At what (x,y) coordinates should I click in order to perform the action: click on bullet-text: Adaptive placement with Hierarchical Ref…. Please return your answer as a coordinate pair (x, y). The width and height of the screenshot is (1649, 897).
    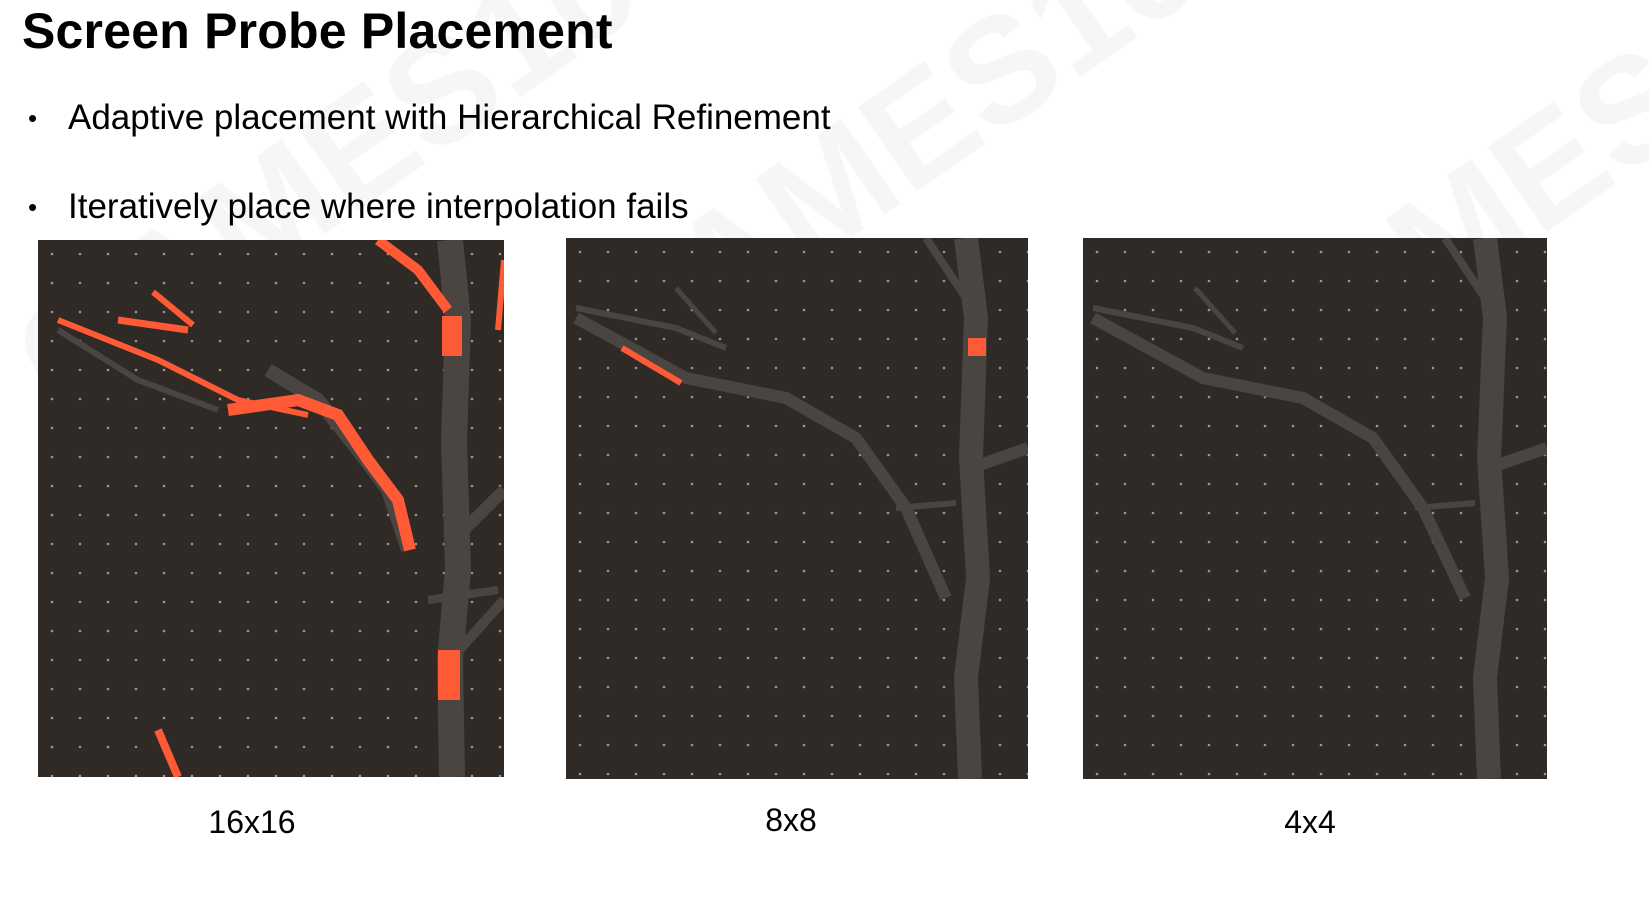
    Looking at the image, I should click on (449, 117).